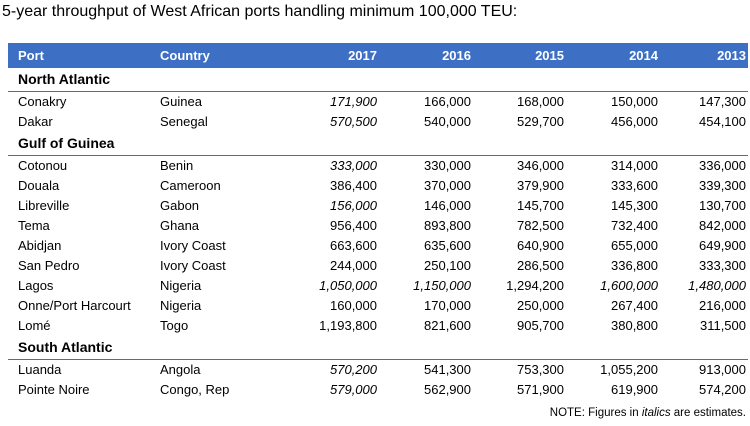 The width and height of the screenshot is (750, 426). Describe the element at coordinates (643, 55) in the screenshot. I see `column-header-2014: 2014` at that location.